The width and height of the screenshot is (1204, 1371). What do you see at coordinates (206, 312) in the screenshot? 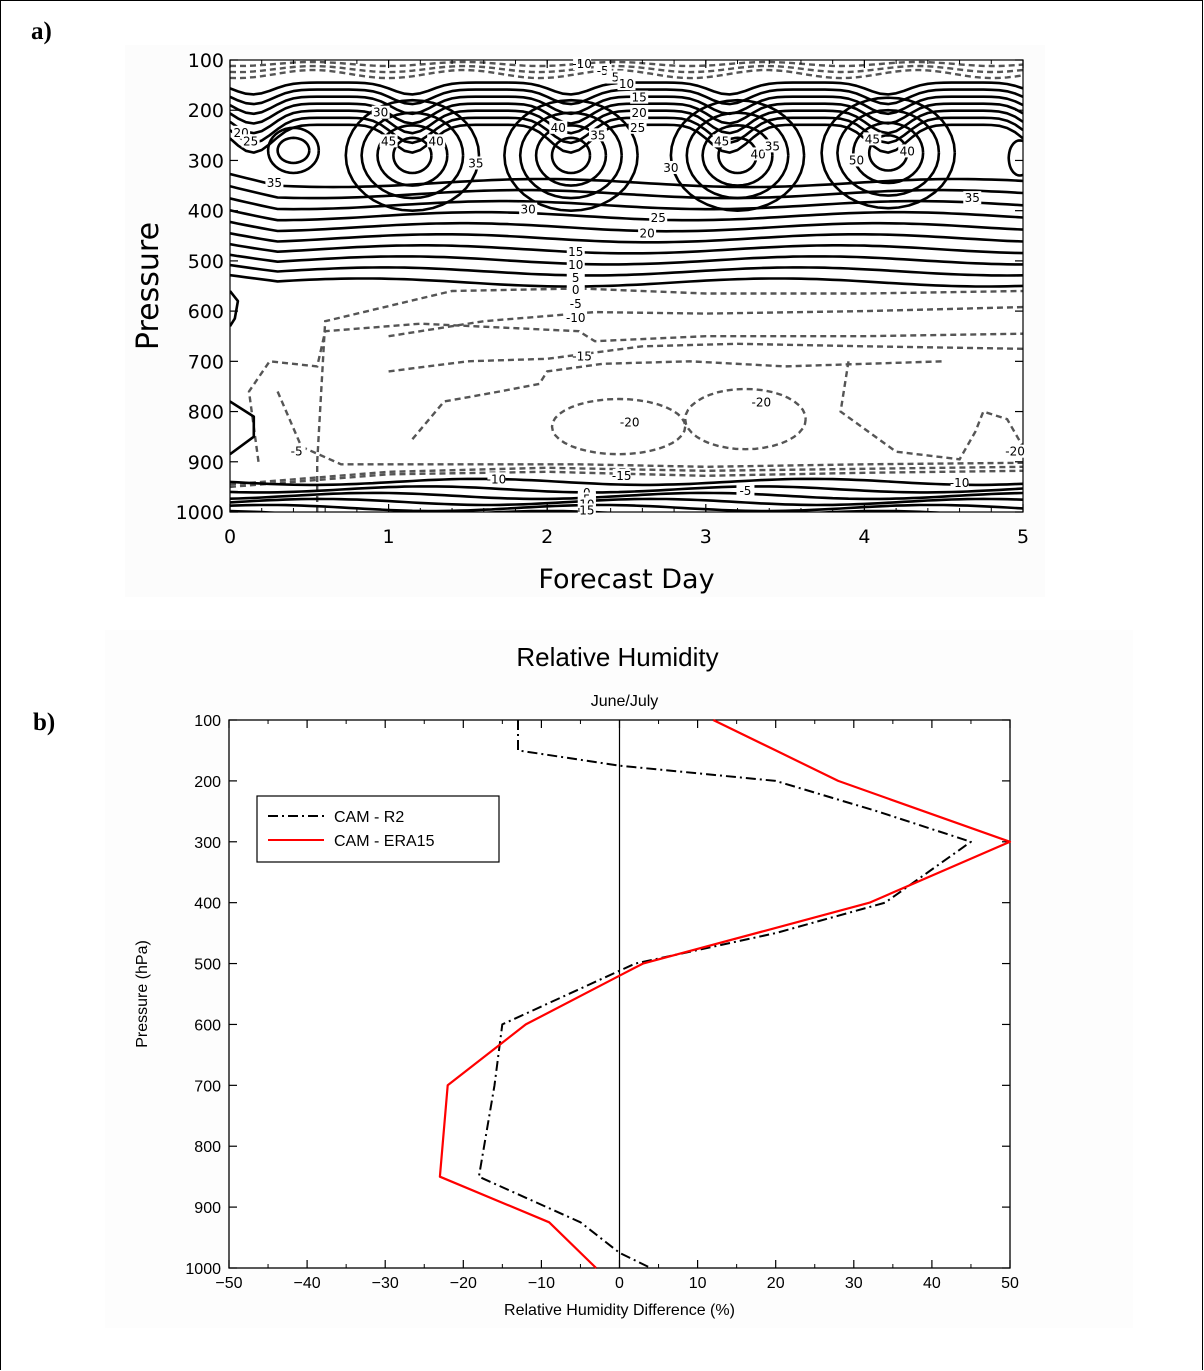
I see `y-tick-label: 600` at bounding box center [206, 312].